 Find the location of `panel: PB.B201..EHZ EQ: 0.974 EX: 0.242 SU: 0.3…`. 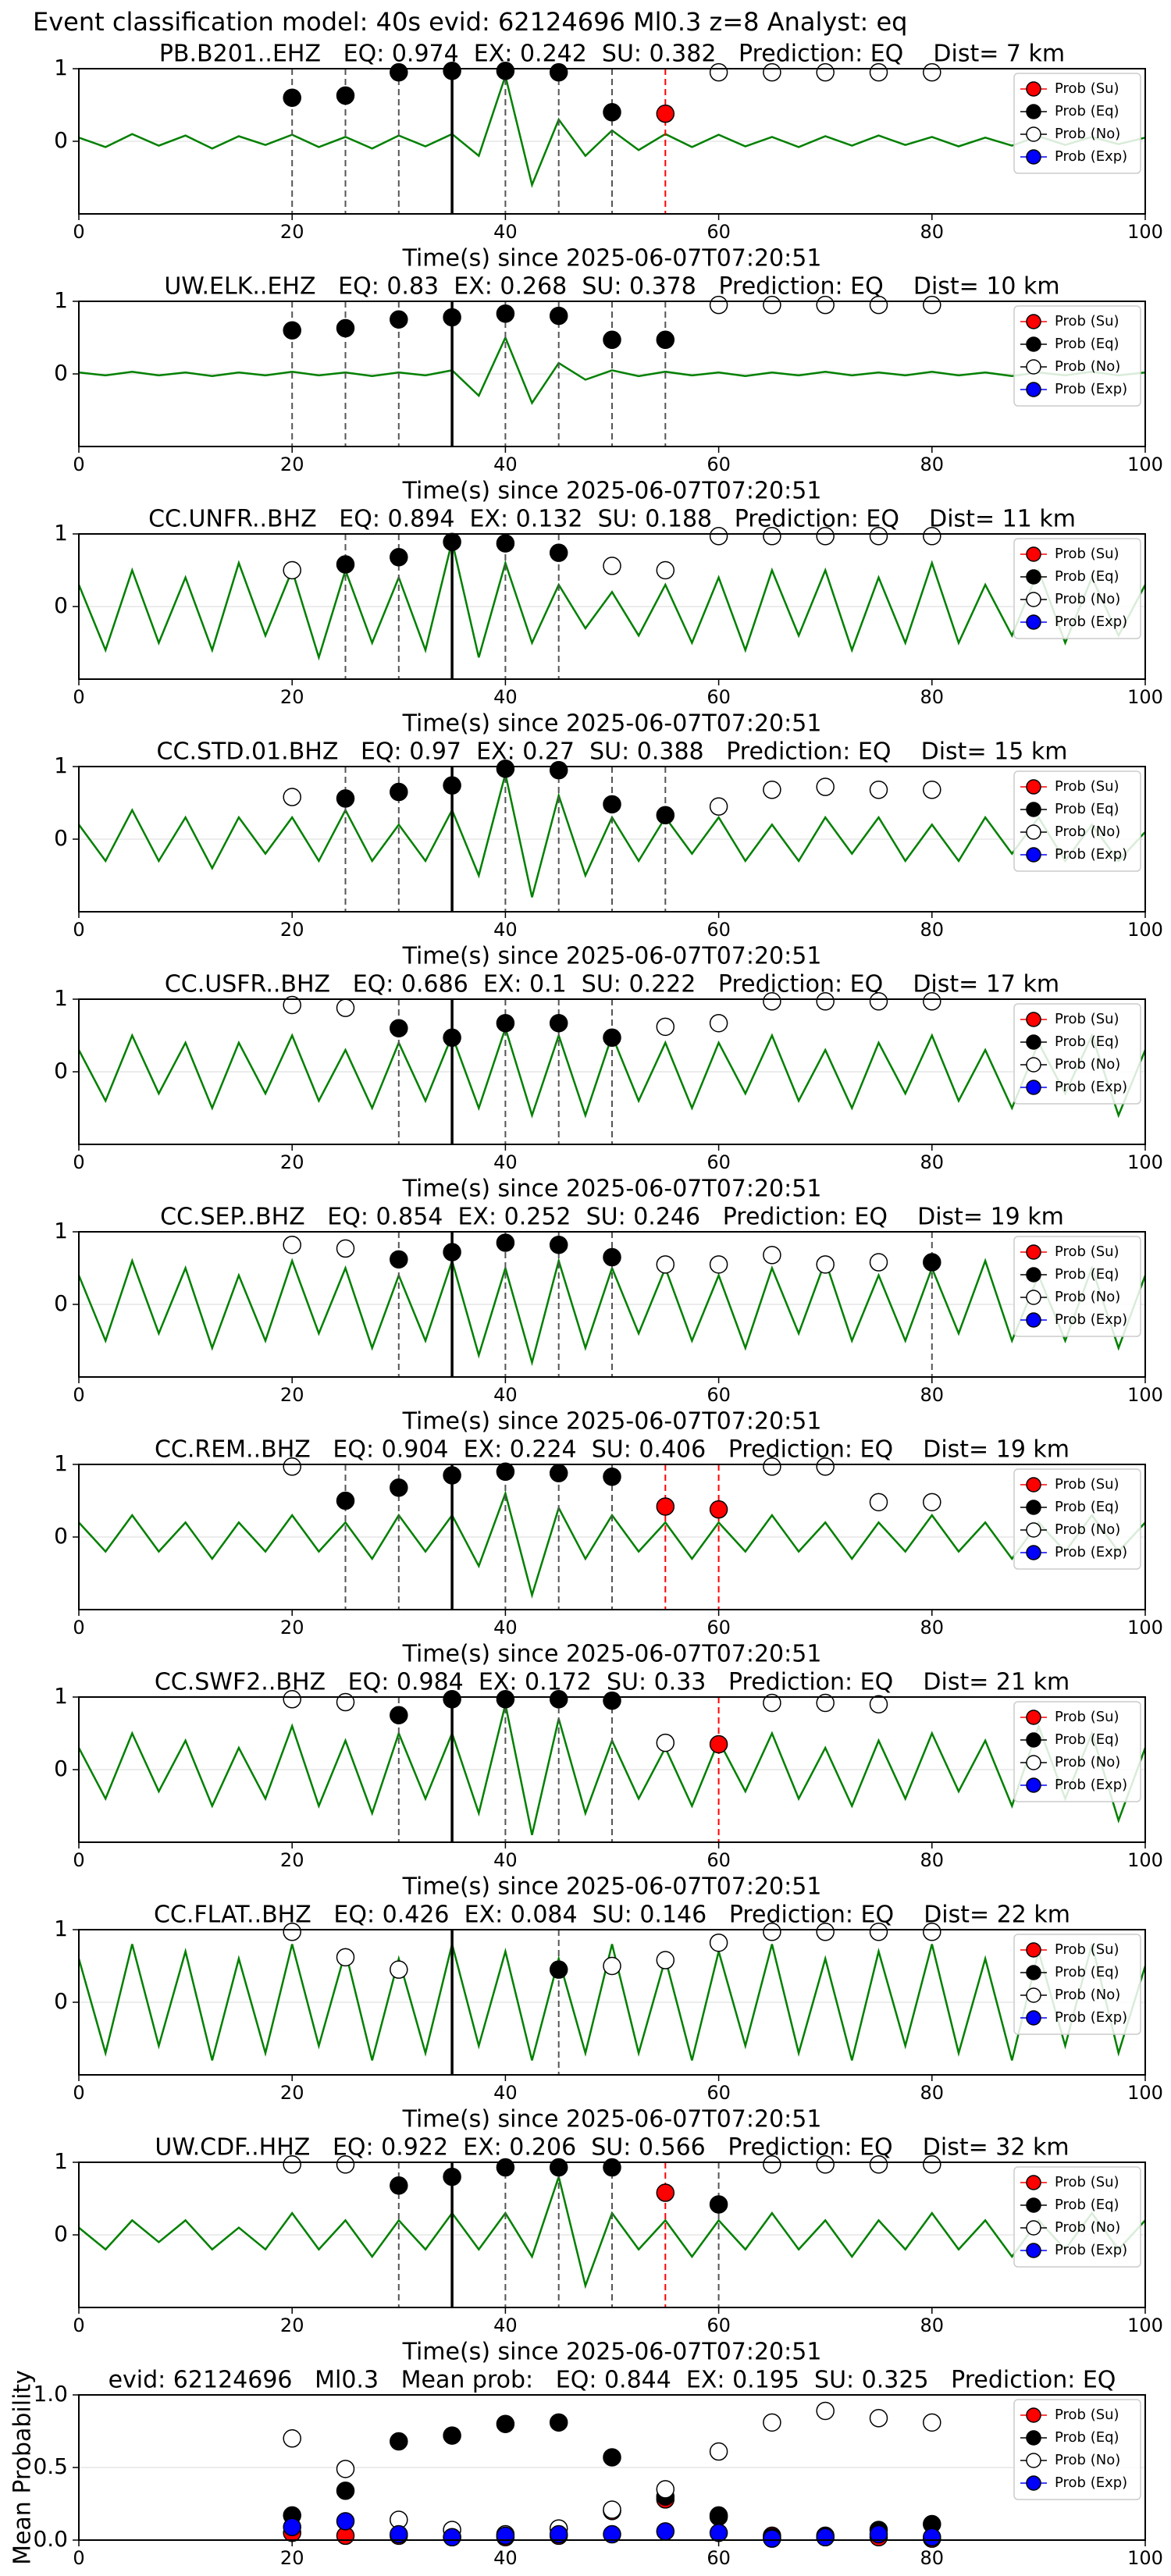

panel: PB.B201..EHZ EQ: 0.974 EX: 0.242 SU: 0.3… is located at coordinates (608, 156).